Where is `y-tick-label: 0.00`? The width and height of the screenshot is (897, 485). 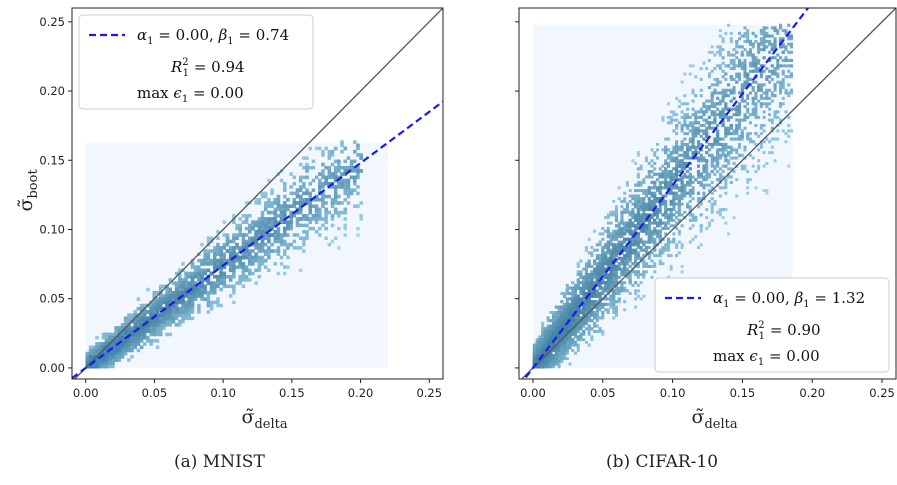 y-tick-label: 0.00 is located at coordinates (52, 368).